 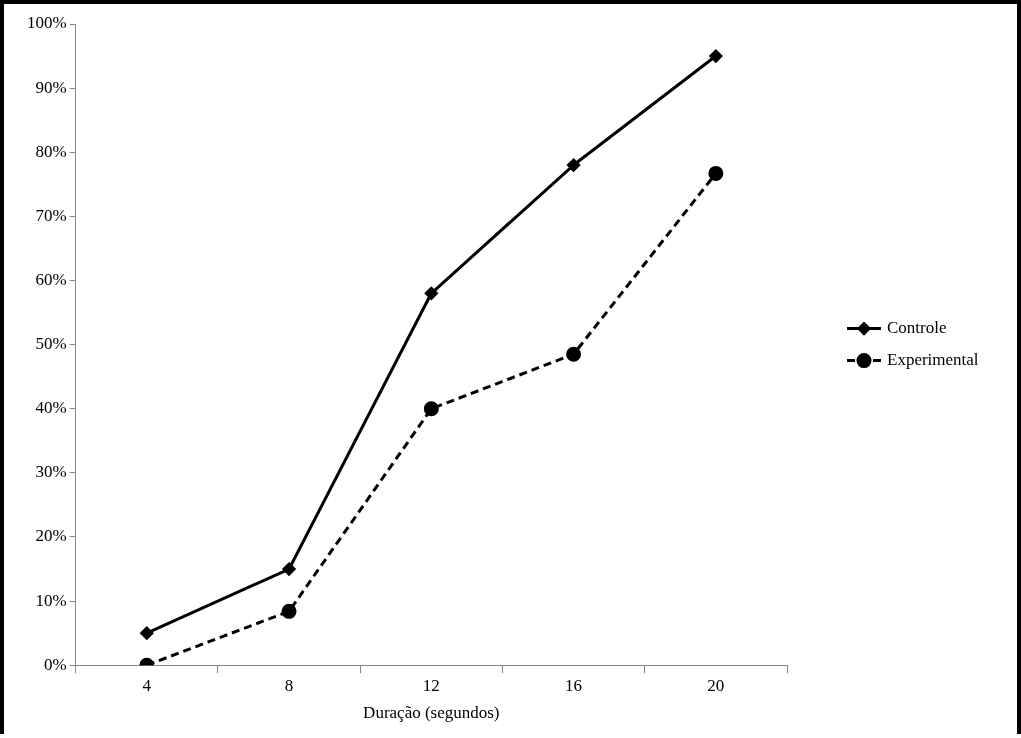 I want to click on x-axis-title: Duração (segundos), so click(x=431, y=713).